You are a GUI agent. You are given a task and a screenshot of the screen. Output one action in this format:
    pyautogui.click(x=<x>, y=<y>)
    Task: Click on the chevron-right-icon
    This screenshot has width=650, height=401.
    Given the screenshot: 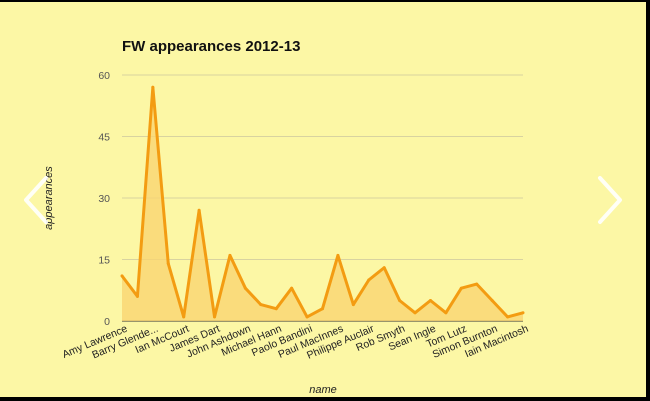 What is the action you would take?
    pyautogui.click(x=610, y=200)
    